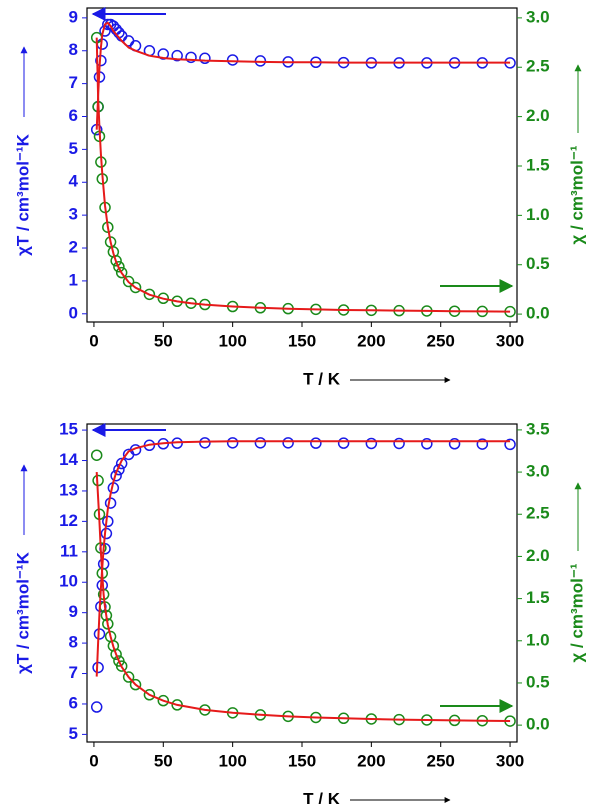 This screenshot has width=600, height=804. What do you see at coordinates (69, 550) in the screenshot?
I see `y-tick-label: 11` at bounding box center [69, 550].